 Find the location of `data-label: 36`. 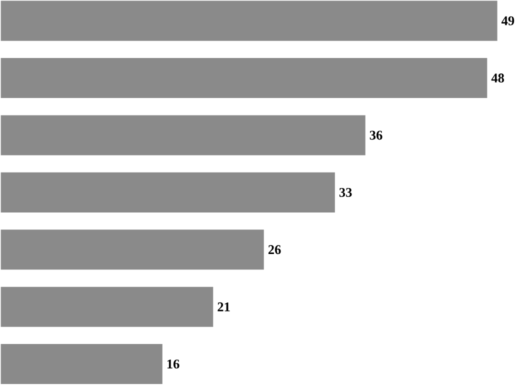

data-label: 36 is located at coordinates (376, 135).